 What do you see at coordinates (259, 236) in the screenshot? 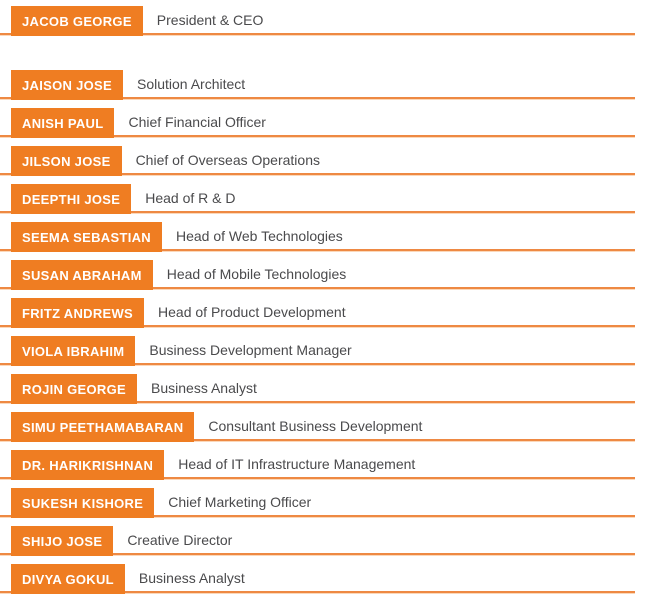
I see `member-title: Head of Web Technologies` at bounding box center [259, 236].